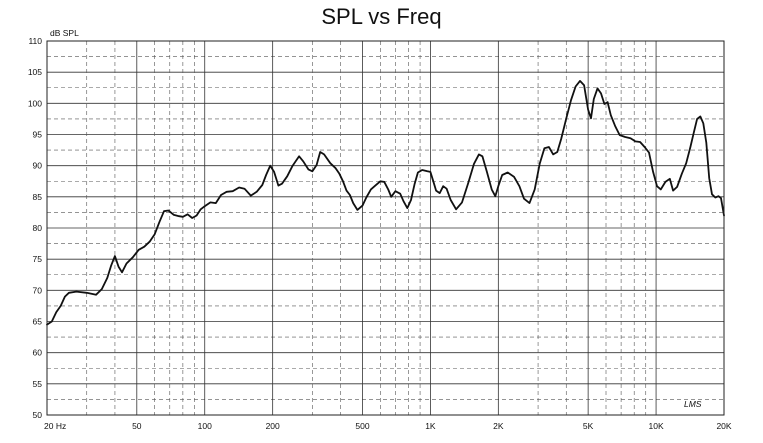 The image size is (763, 443). What do you see at coordinates (38, 322) in the screenshot?
I see `y-tick-label: 65` at bounding box center [38, 322].